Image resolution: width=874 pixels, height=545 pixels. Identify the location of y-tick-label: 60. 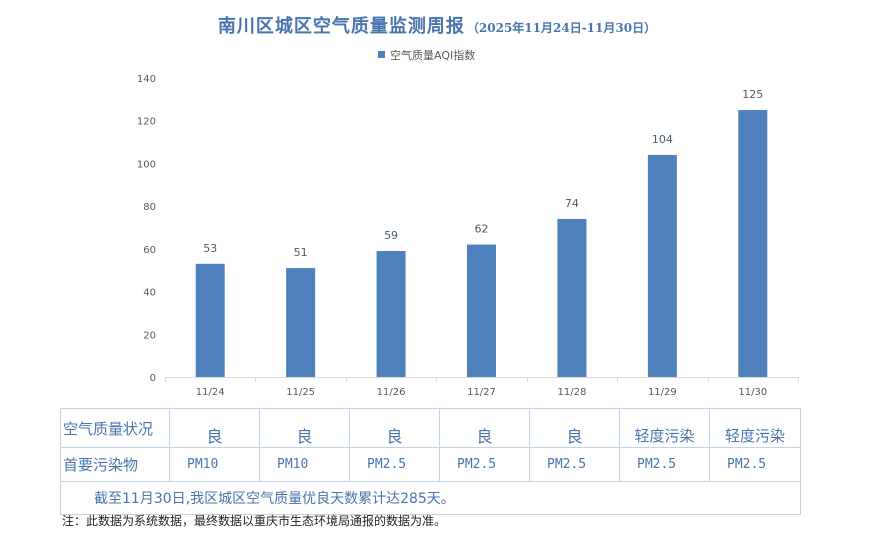
(149, 250).